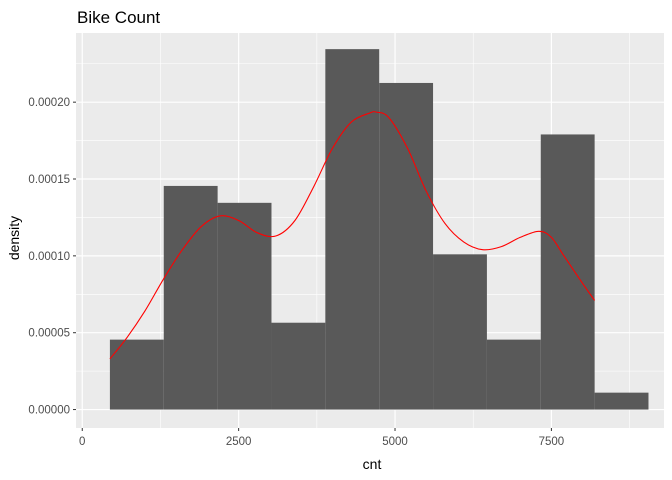  I want to click on chart-title: Bike Count, so click(118, 17).